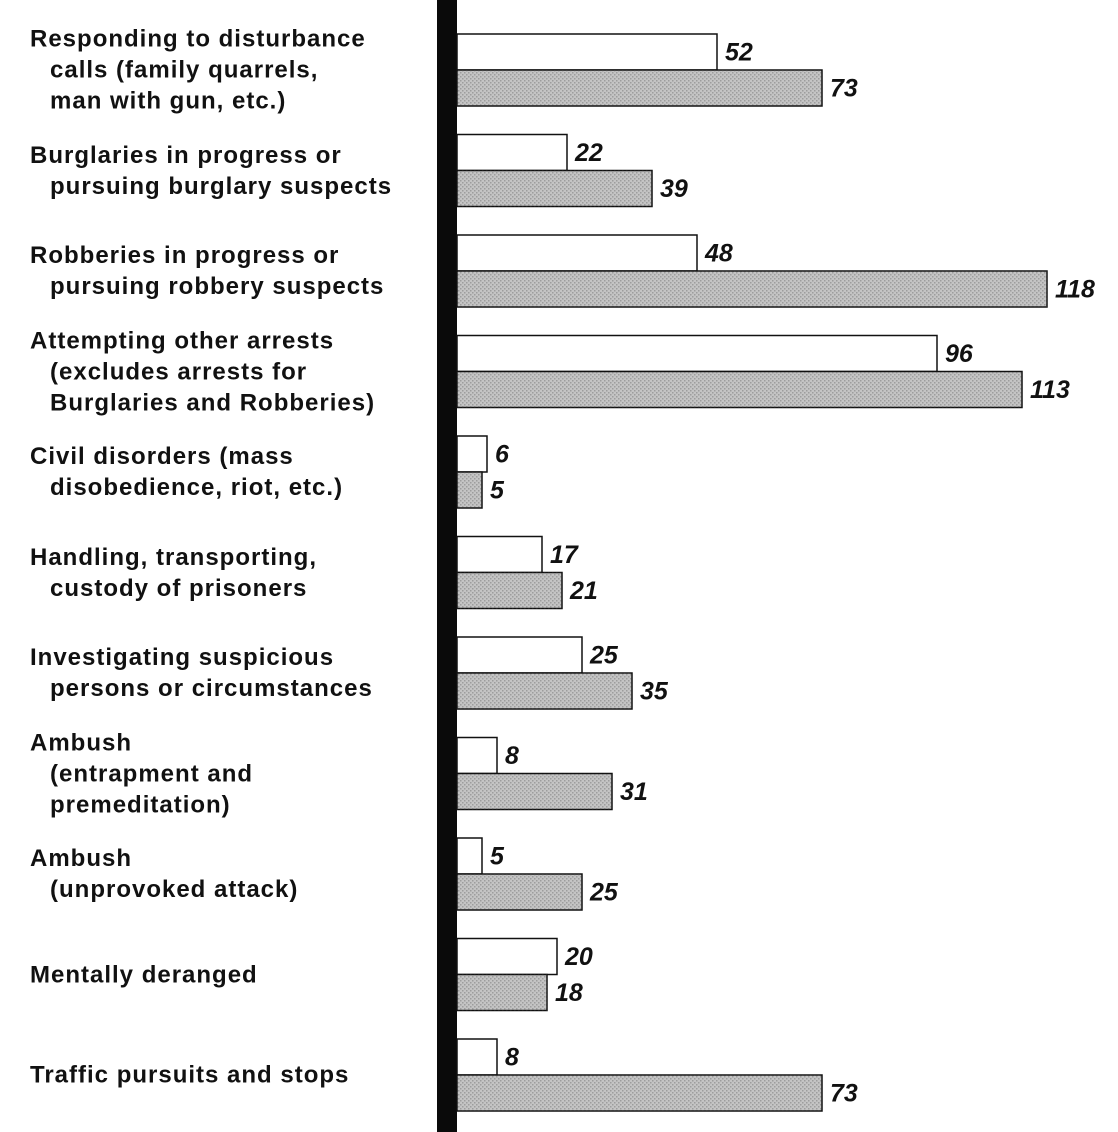 The height and width of the screenshot is (1132, 1118). What do you see at coordinates (569, 993) in the screenshot?
I see `value-label: 18` at bounding box center [569, 993].